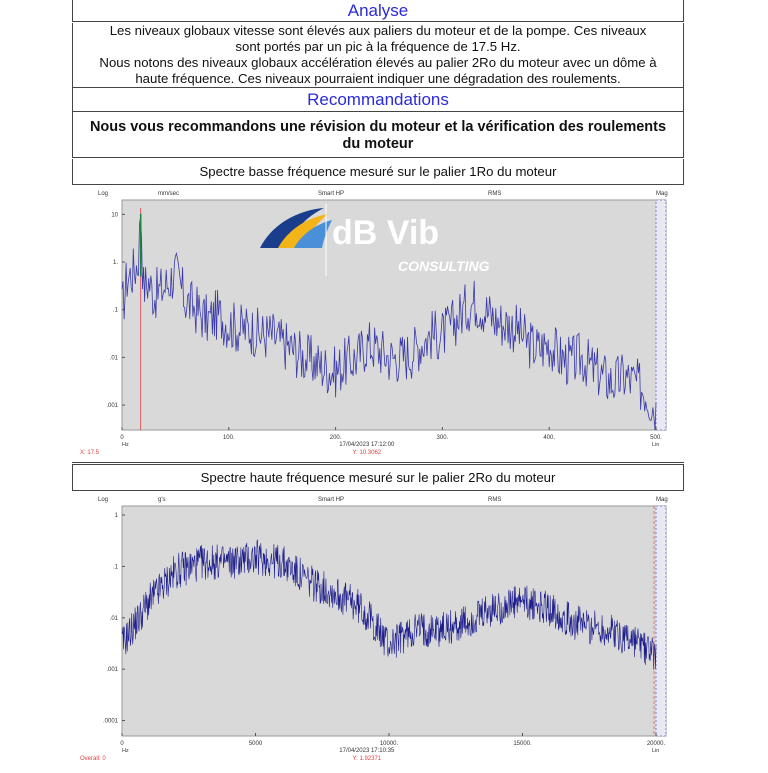 Image resolution: width=768 pixels, height=773 pixels. I want to click on recommendations-heading: Recommandations, so click(378, 99).